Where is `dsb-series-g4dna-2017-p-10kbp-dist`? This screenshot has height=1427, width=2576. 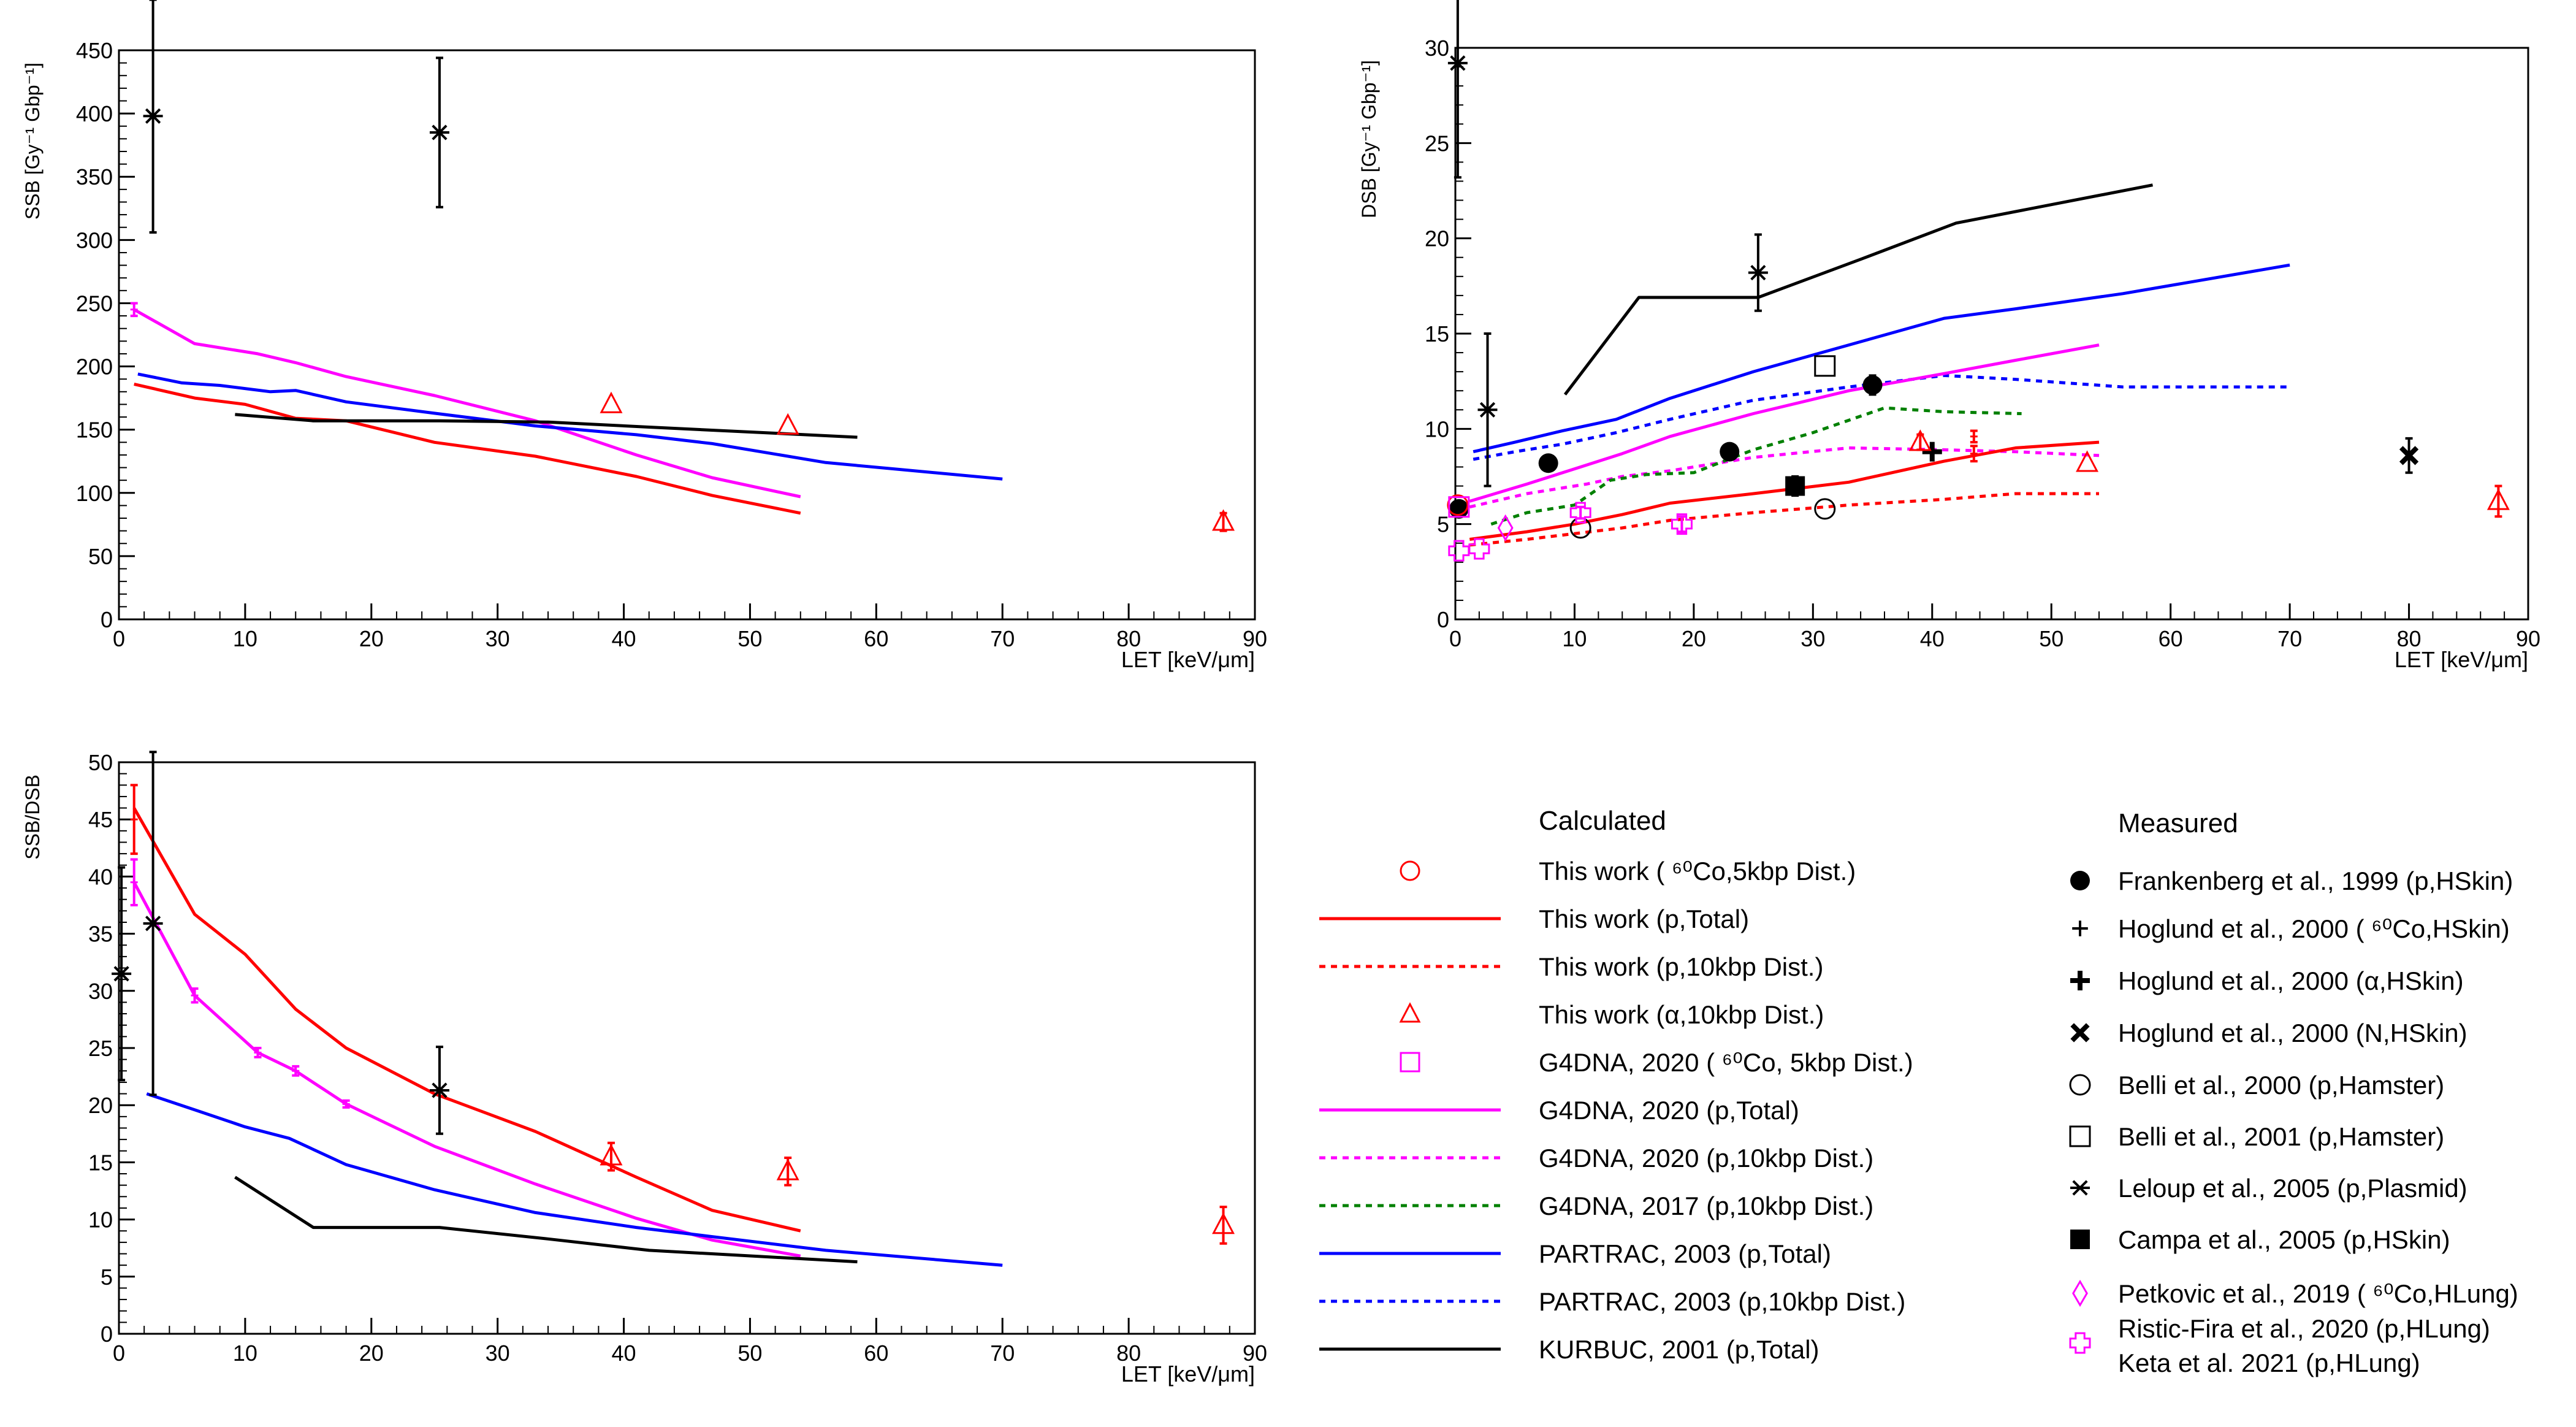 dsb-series-g4dna-2017-p-10kbp-dist is located at coordinates (1756, 466).